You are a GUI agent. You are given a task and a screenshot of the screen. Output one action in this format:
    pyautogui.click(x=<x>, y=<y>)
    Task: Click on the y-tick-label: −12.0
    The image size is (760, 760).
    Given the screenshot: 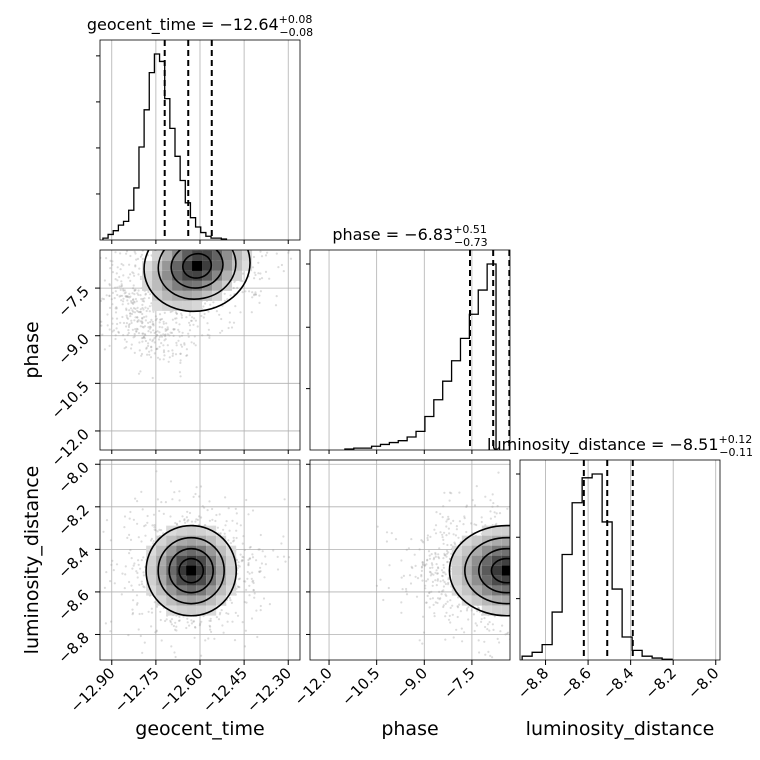 What is the action you would take?
    pyautogui.click(x=70, y=447)
    